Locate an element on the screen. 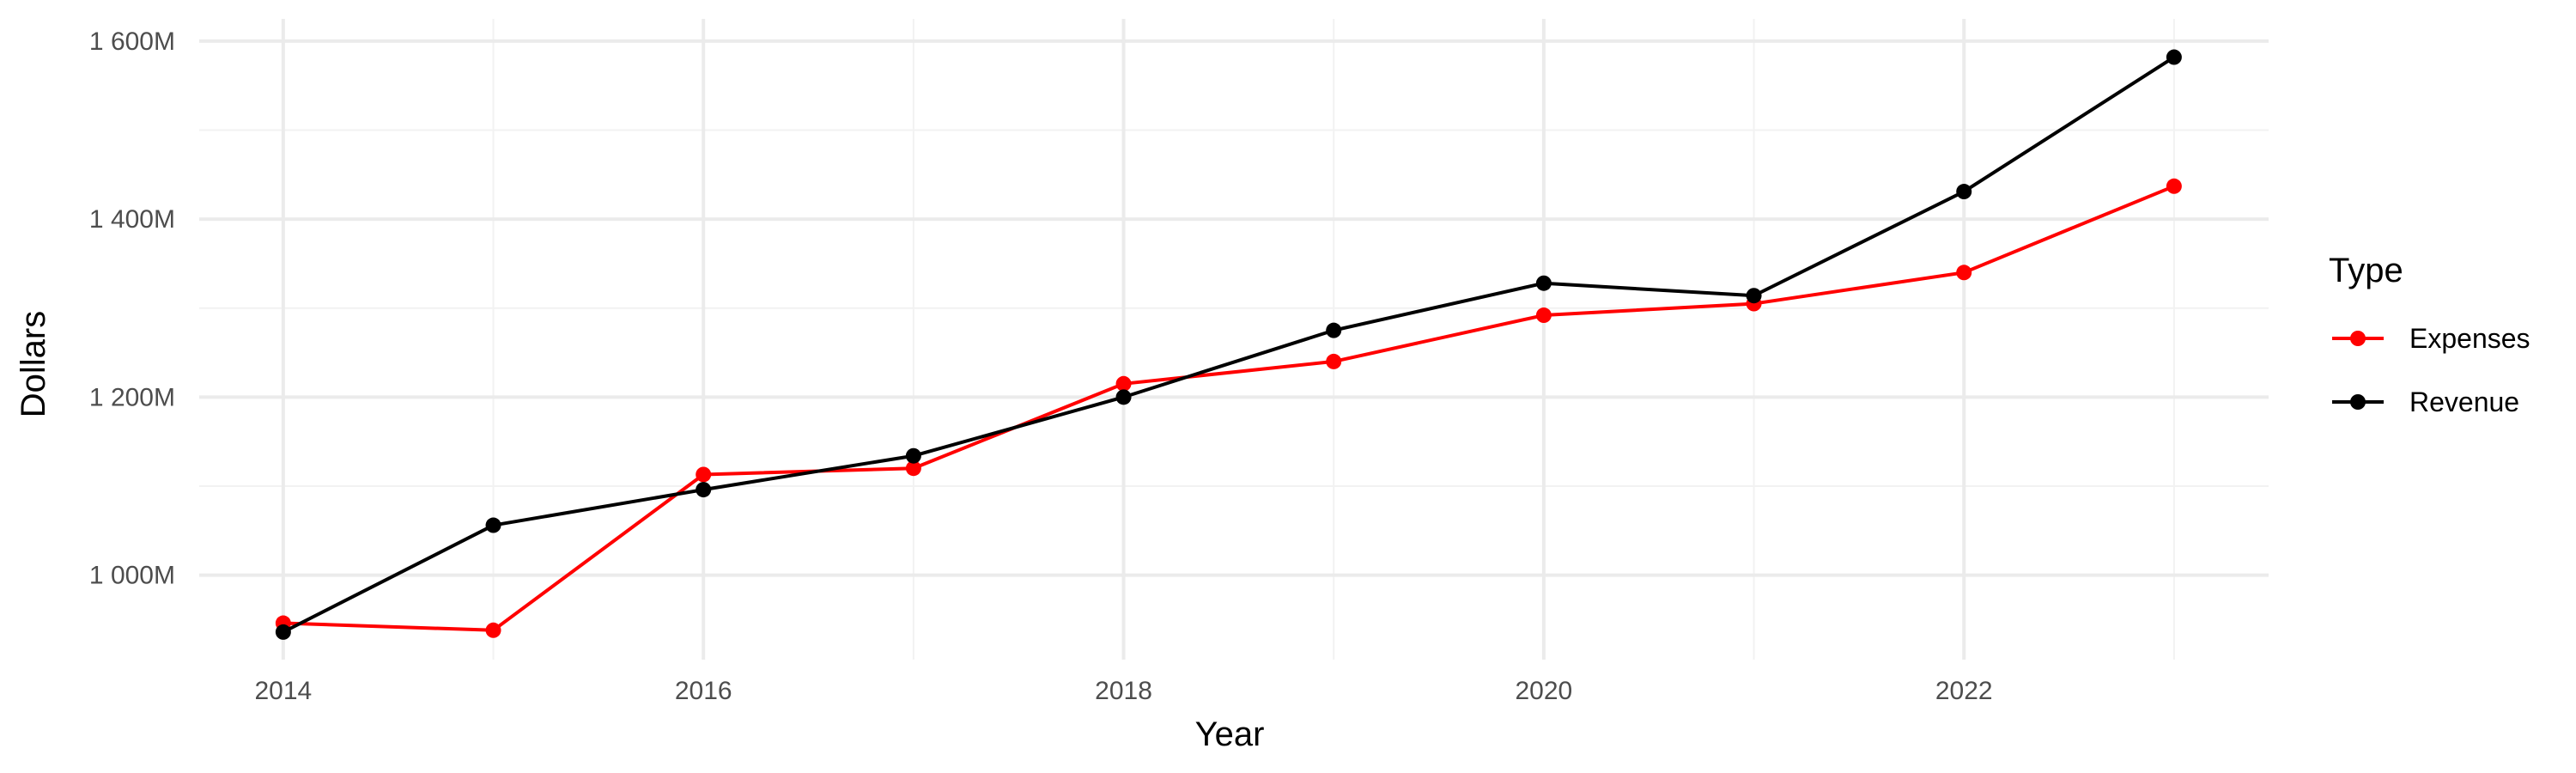 Image resolution: width=2576 pixels, height=773 pixels. legend-entry-expenses: Expenses is located at coordinates (2431, 338).